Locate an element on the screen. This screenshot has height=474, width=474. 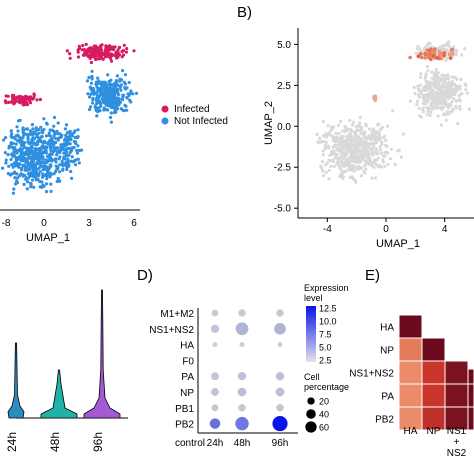
panel-d-label: D) is located at coordinates (145, 275).